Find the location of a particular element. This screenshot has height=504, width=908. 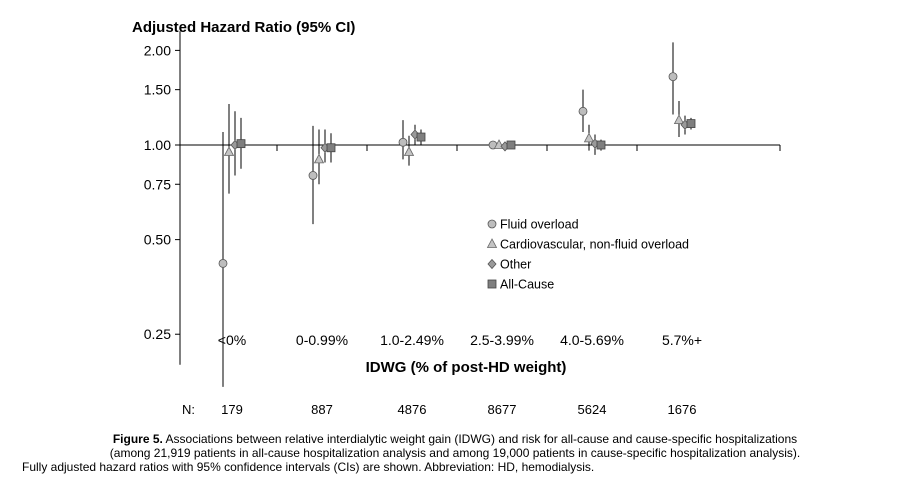

x-axis-label: IDWG (% of post-HD weight) is located at coordinates (466, 367).